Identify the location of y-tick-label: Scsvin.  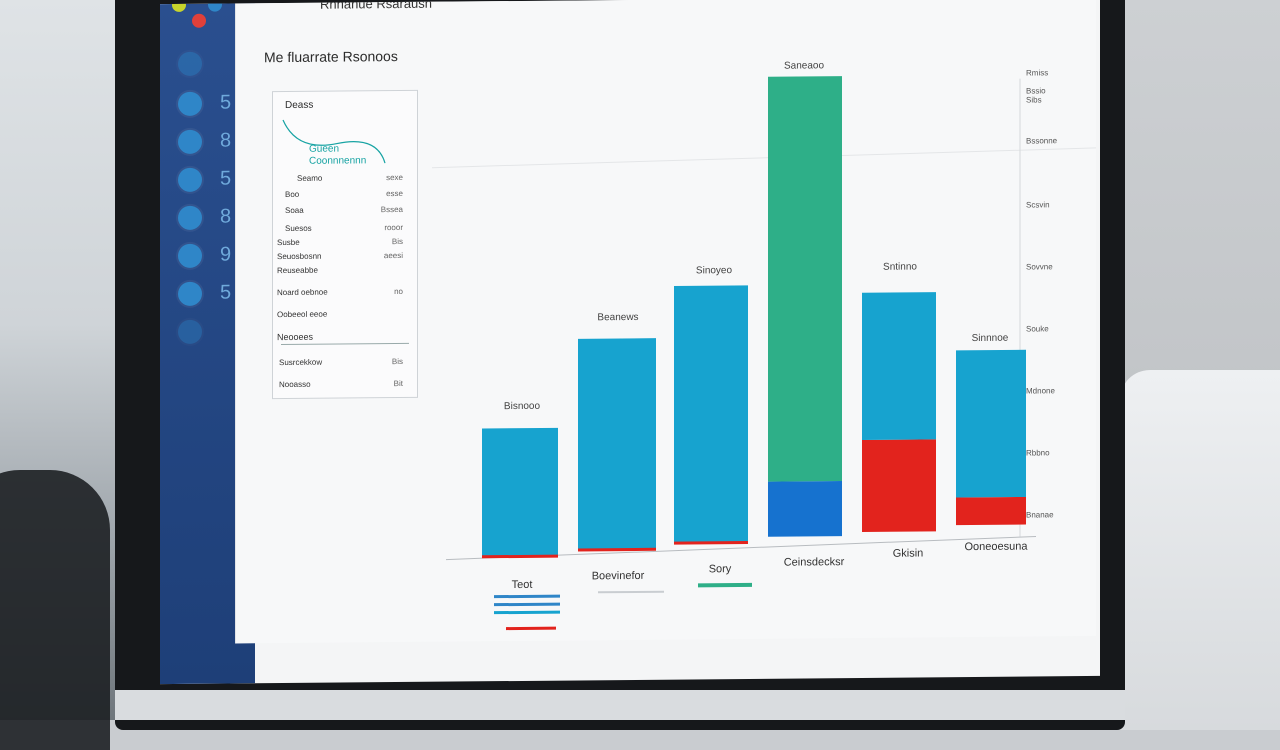
(1038, 205).